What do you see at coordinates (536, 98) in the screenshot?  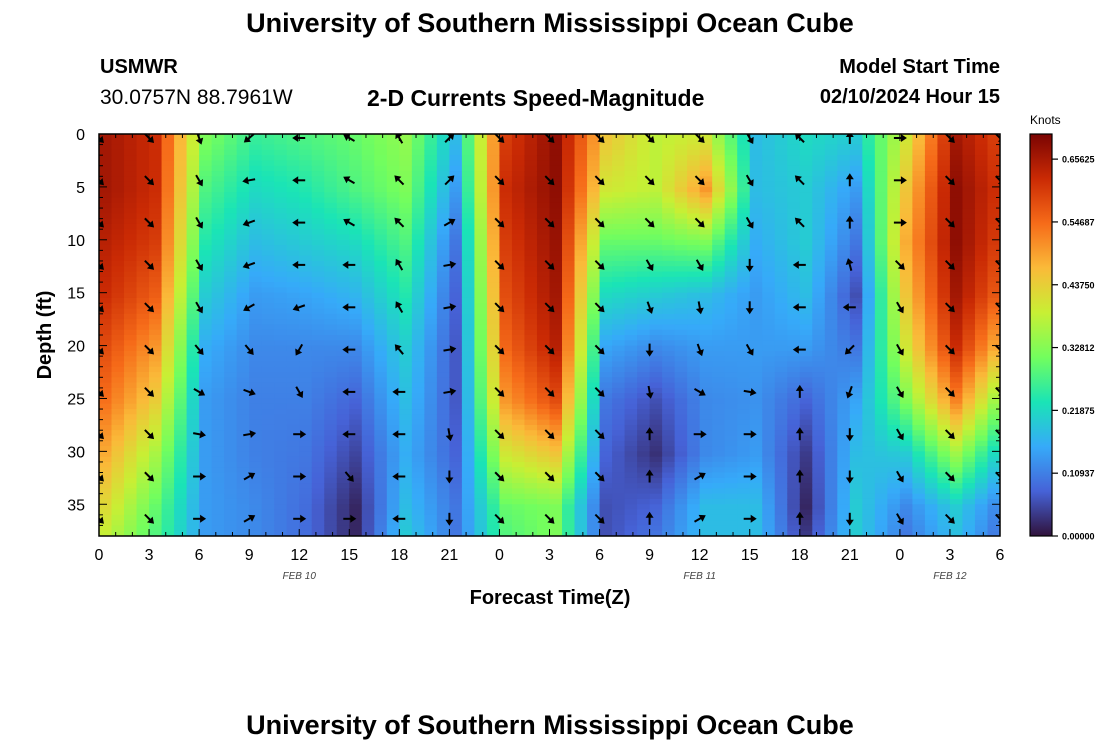 I see `chart-subtitle: 2-D Currents Speed-Magnitude` at bounding box center [536, 98].